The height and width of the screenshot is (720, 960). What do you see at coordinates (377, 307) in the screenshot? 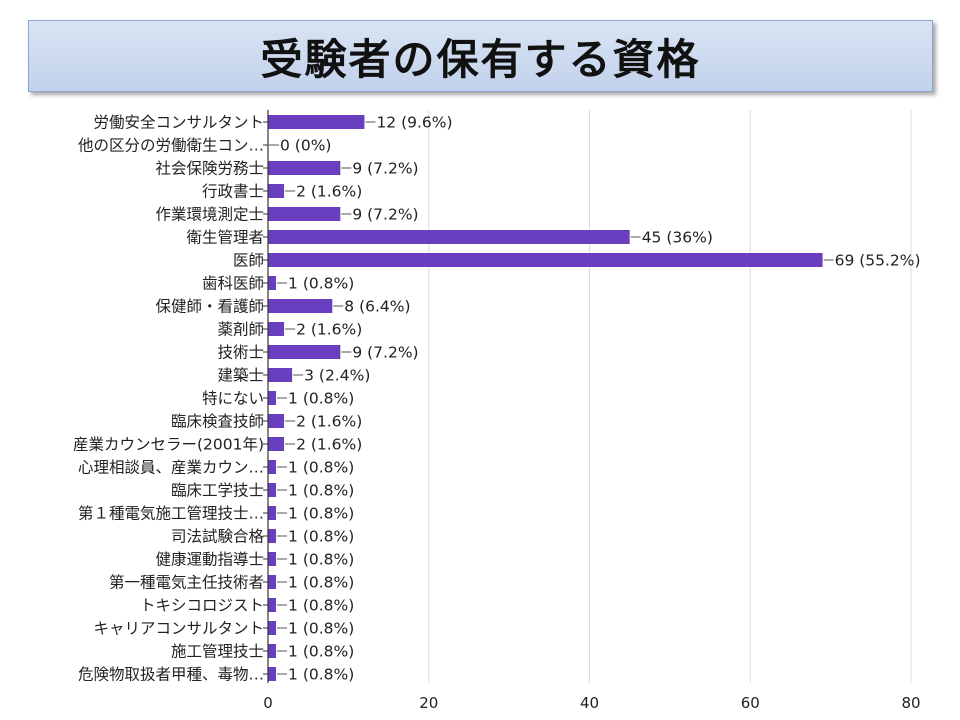
I see `data-label: 8 (6.4%)` at bounding box center [377, 307].